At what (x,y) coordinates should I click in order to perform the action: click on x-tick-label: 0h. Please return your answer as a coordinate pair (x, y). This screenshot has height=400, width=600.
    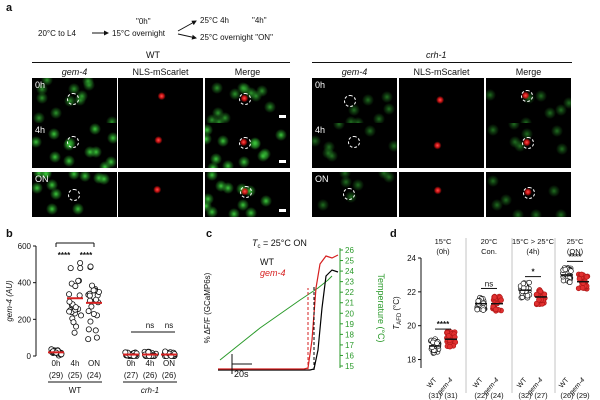
    Looking at the image, I should click on (131, 363).